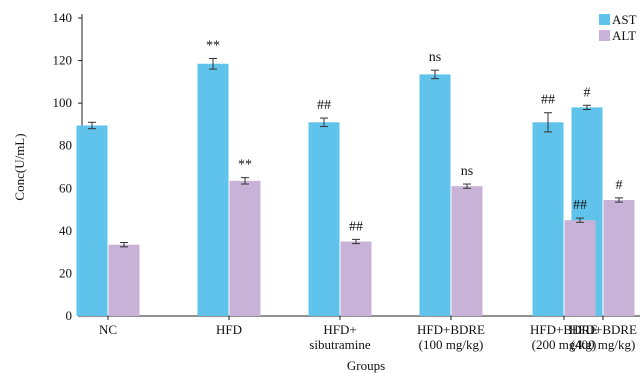  Describe the element at coordinates (19, 166) in the screenshot. I see `y-axis-title: Conc(U/mL)` at that location.